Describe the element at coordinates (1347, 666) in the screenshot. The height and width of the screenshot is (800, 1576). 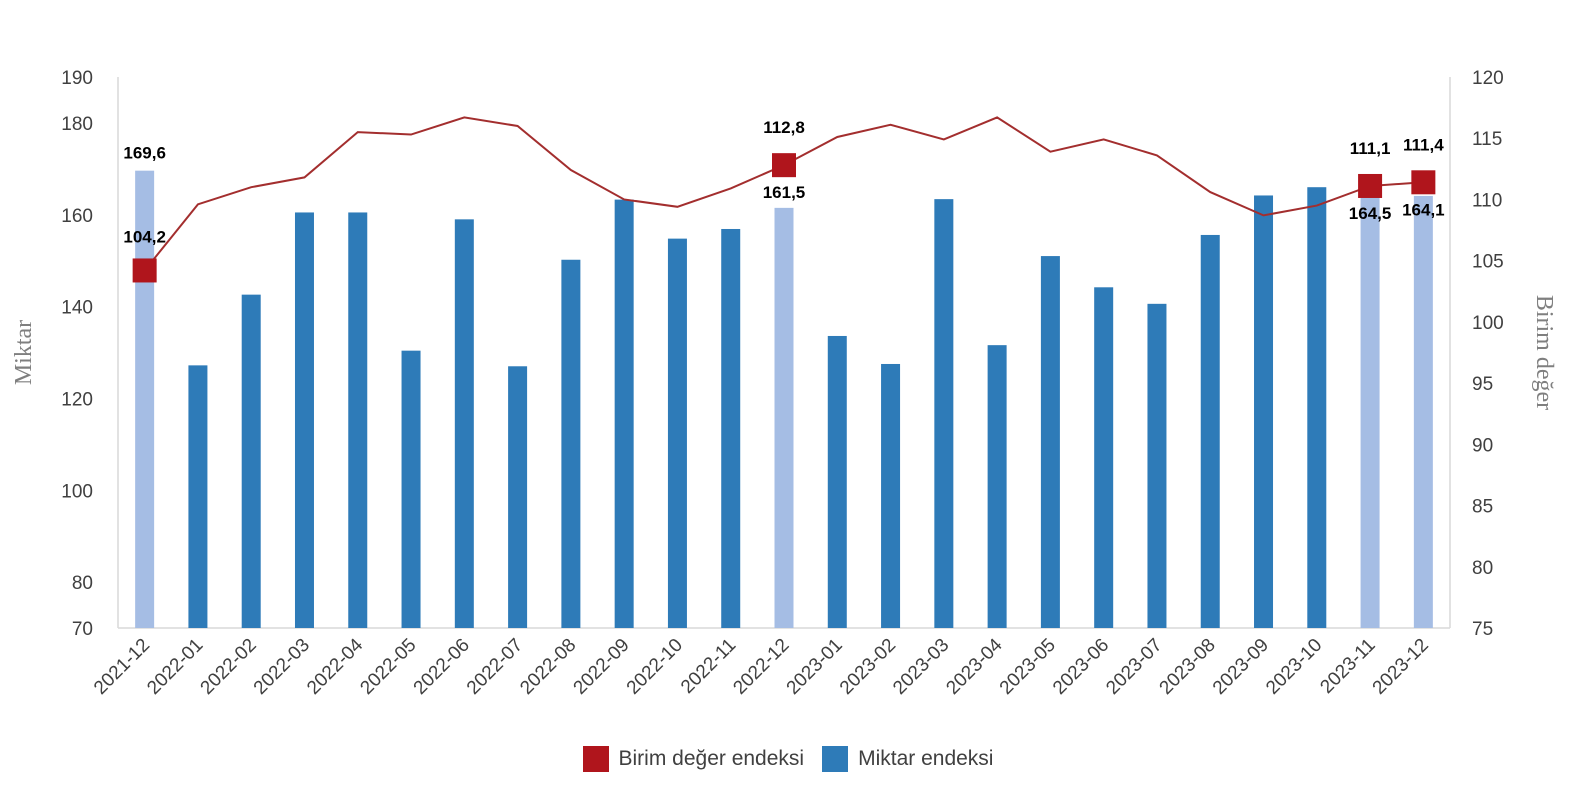
I see `x-tick-label: 2023-11` at that location.